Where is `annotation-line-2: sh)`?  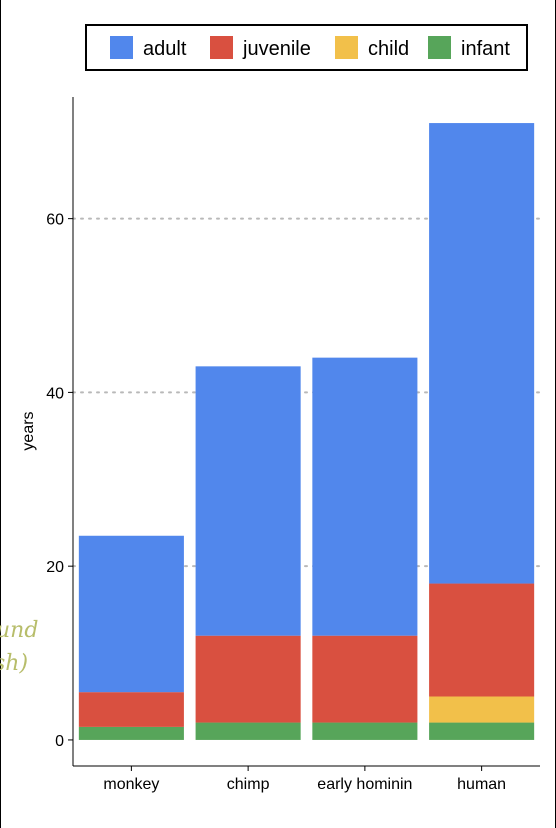
annotation-line-2: sh) is located at coordinates (14, 663).